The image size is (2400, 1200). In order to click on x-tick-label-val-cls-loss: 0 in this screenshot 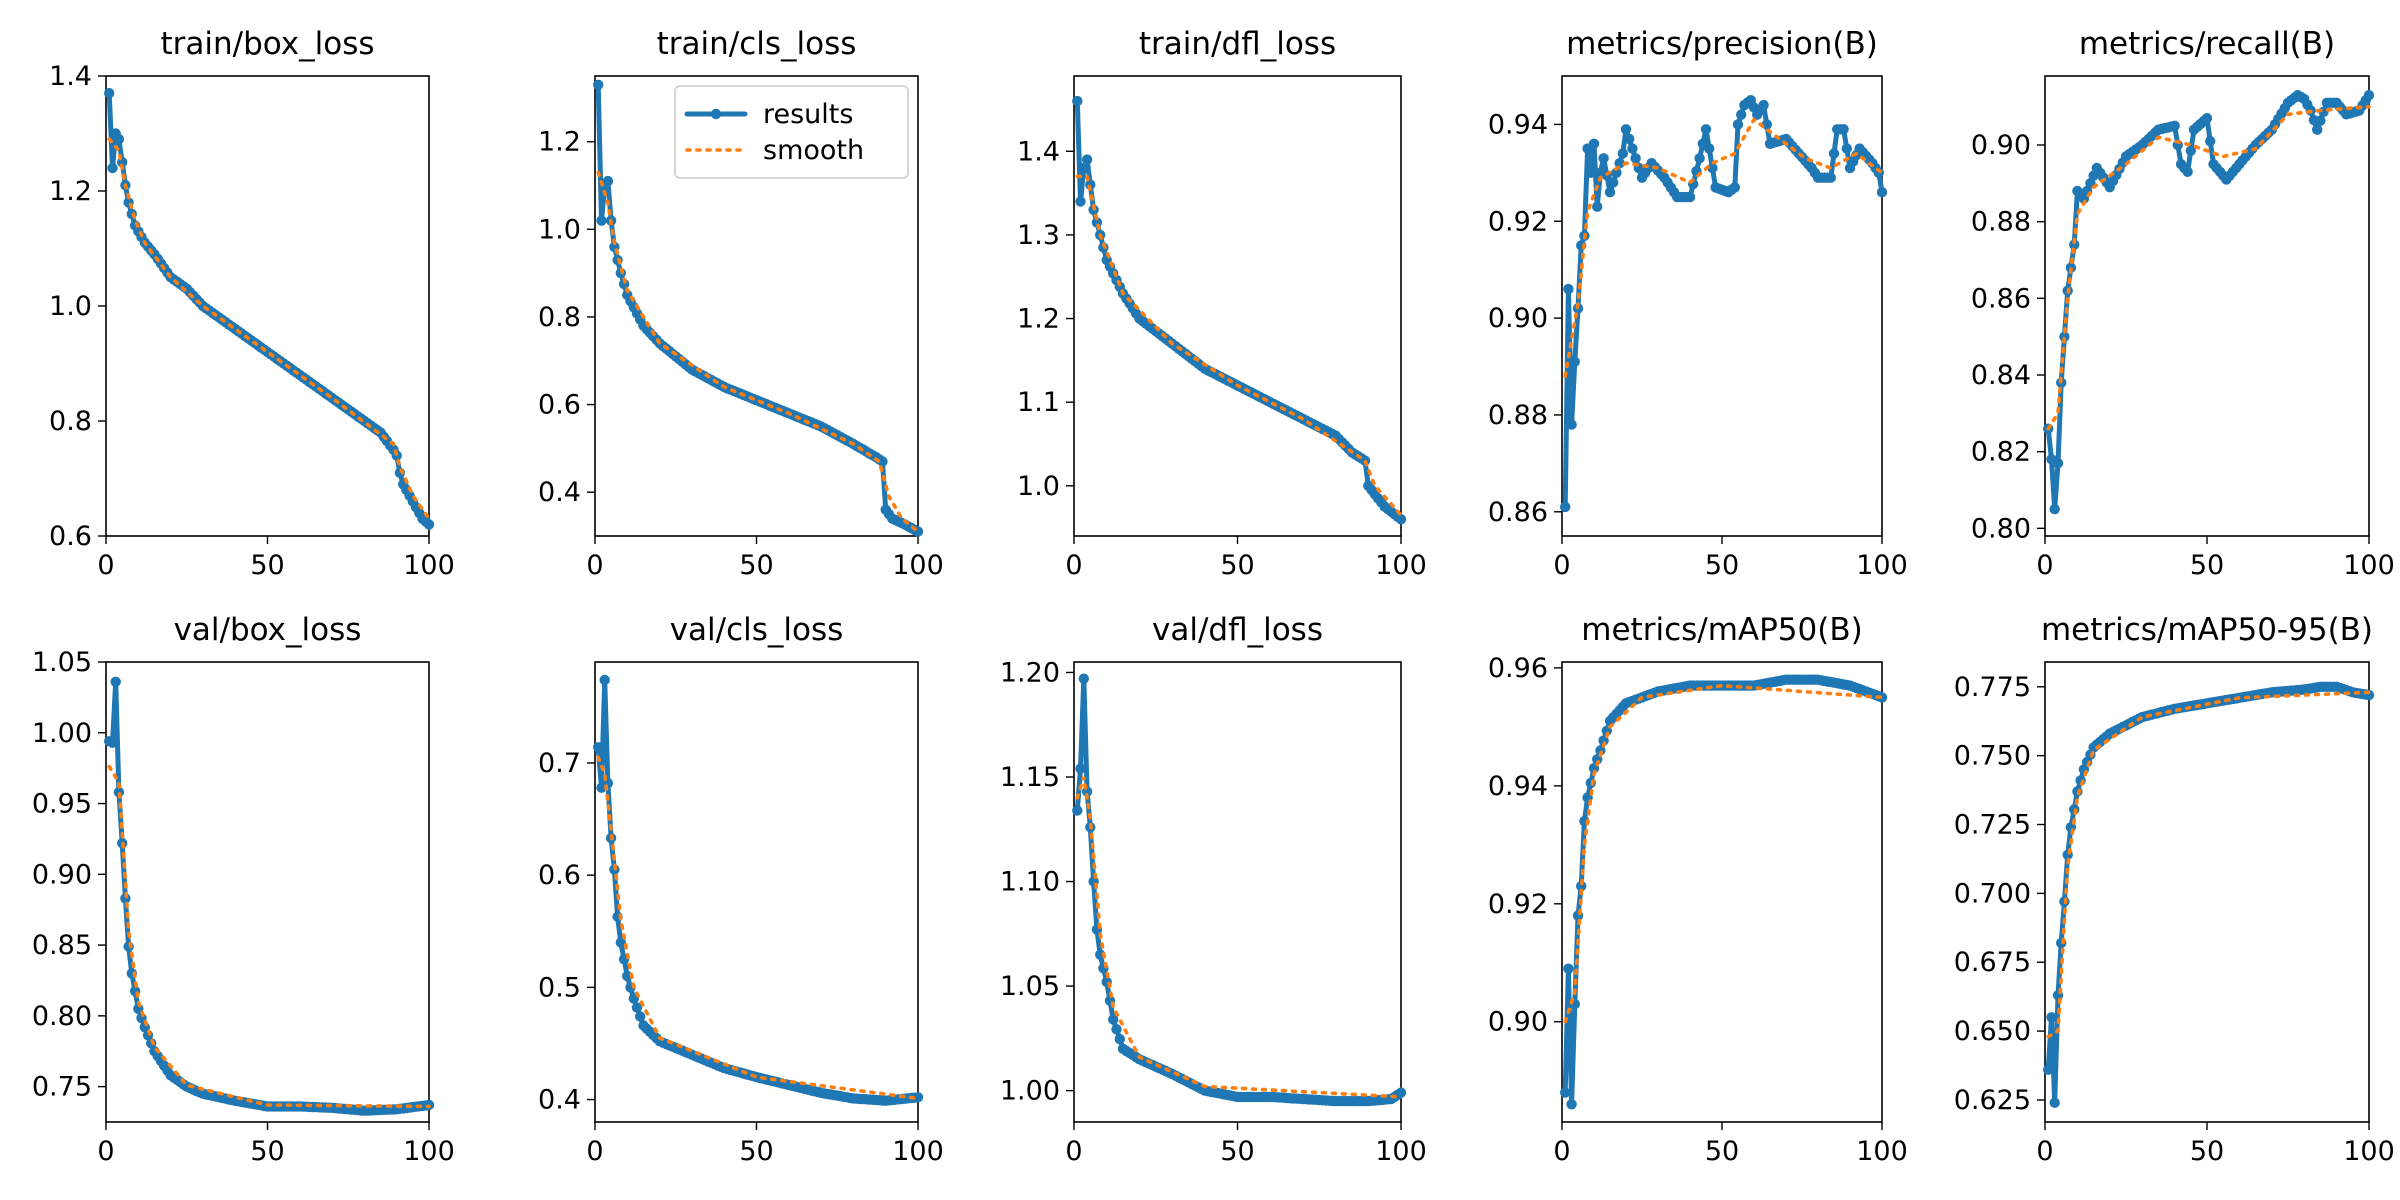, I will do `click(594, 1151)`.